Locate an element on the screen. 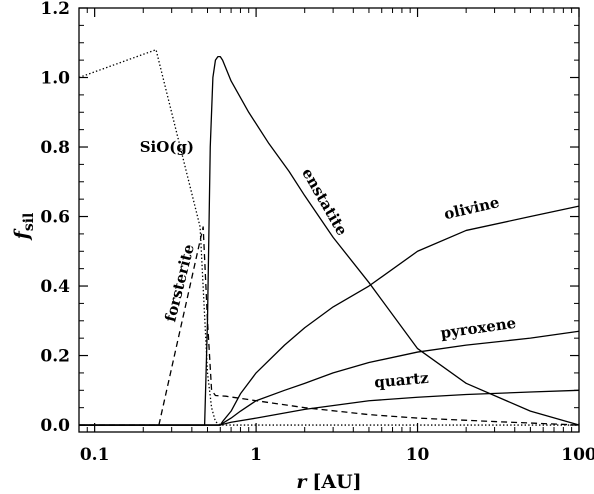 Image resolution: width=594 pixels, height=494 pixels. x-axis-unit: [AU] is located at coordinates (336, 482).